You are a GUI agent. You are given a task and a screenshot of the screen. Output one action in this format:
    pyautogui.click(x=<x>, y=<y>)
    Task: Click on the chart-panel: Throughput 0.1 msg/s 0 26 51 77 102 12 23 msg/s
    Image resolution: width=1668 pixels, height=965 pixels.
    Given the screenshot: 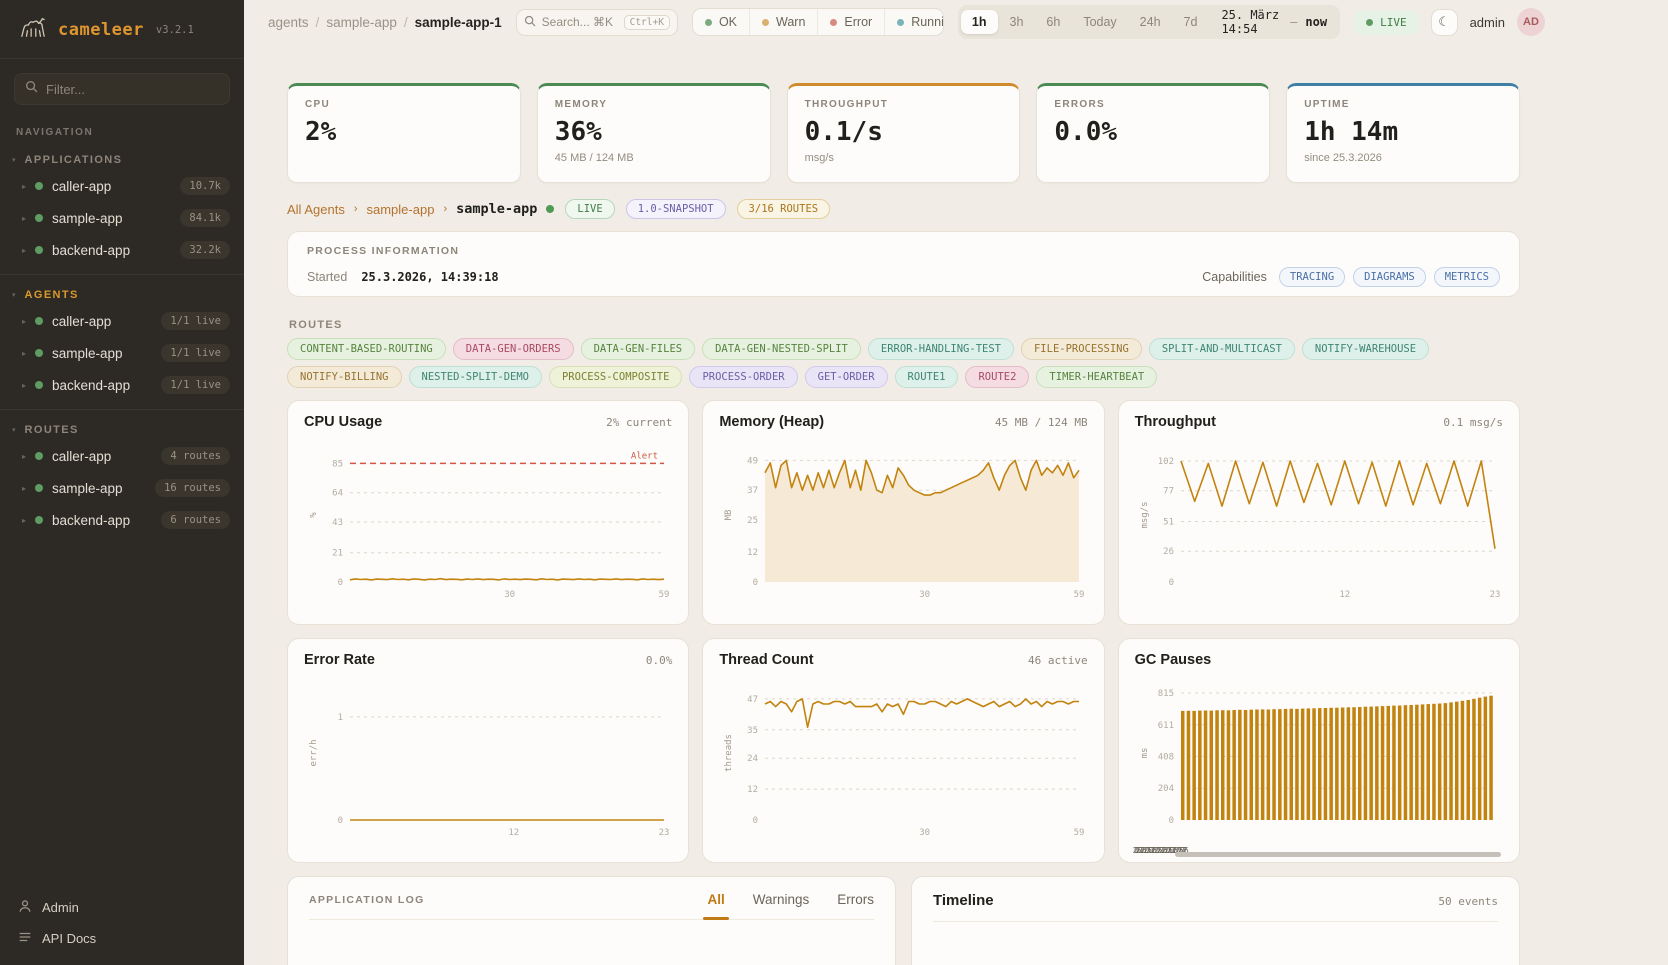 What is the action you would take?
    pyautogui.click(x=1318, y=512)
    